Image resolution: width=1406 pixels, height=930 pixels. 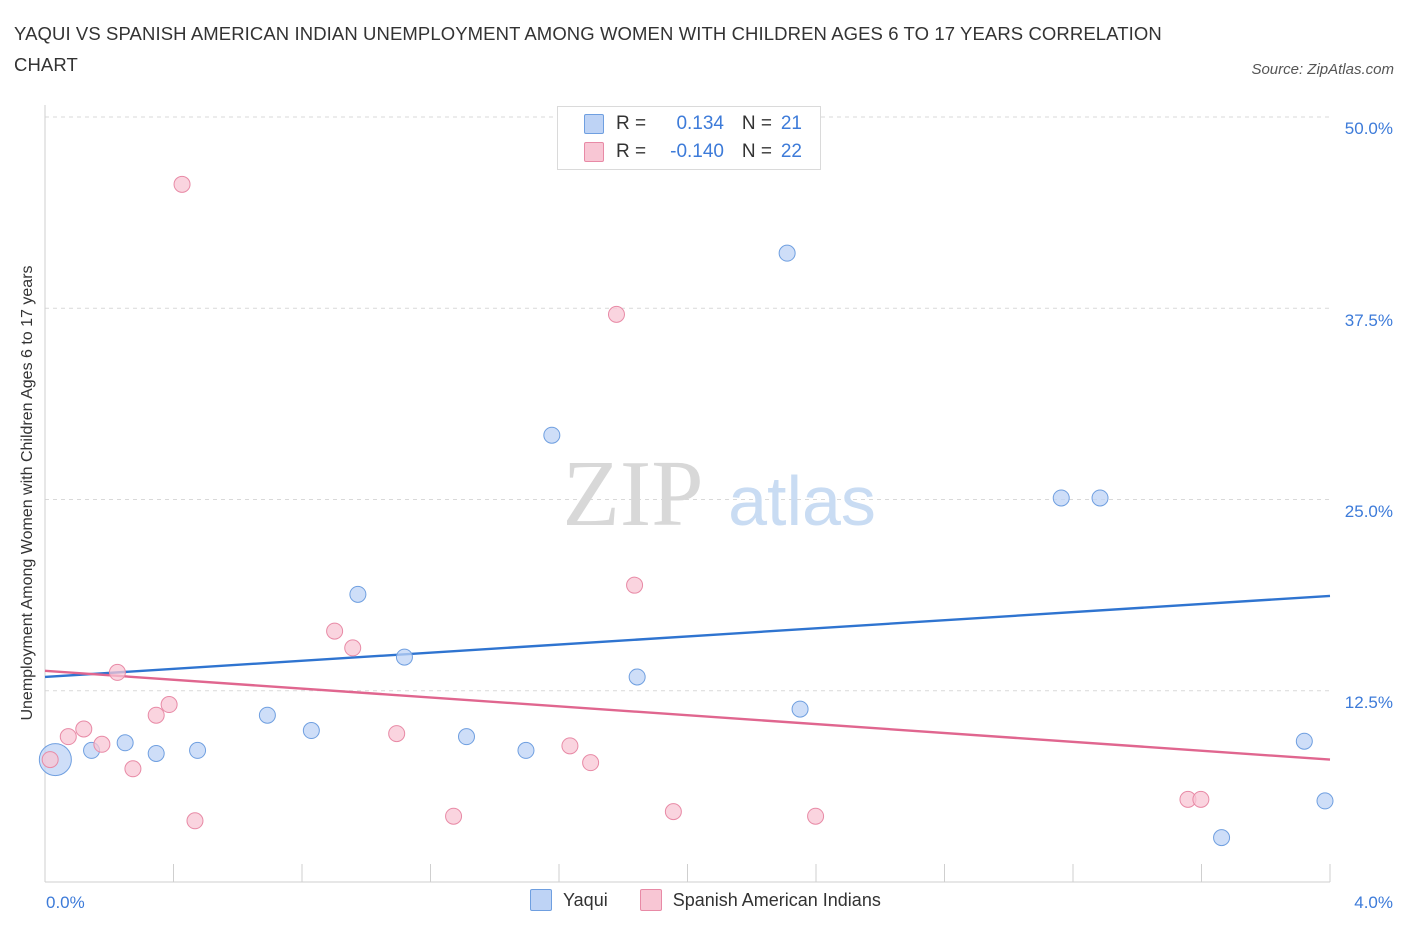 I want to click on sai-swatch, so click(x=594, y=152).